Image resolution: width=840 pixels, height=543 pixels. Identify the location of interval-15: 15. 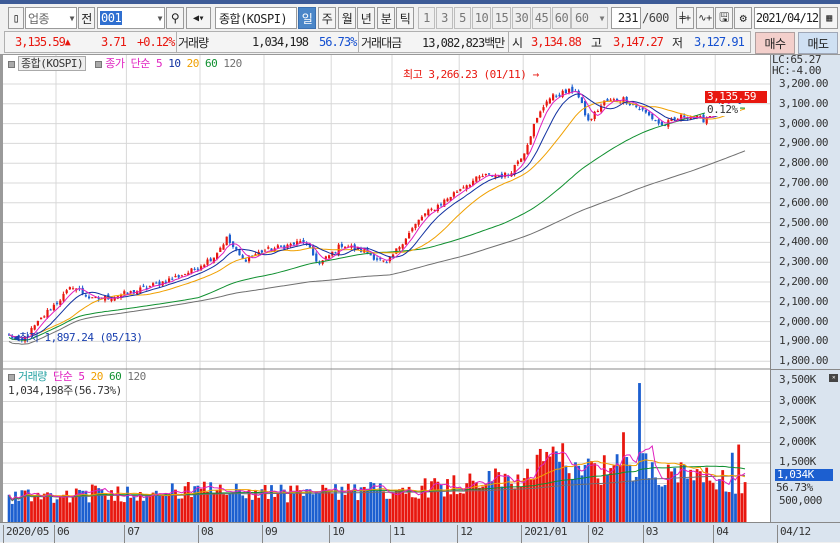
(501, 18).